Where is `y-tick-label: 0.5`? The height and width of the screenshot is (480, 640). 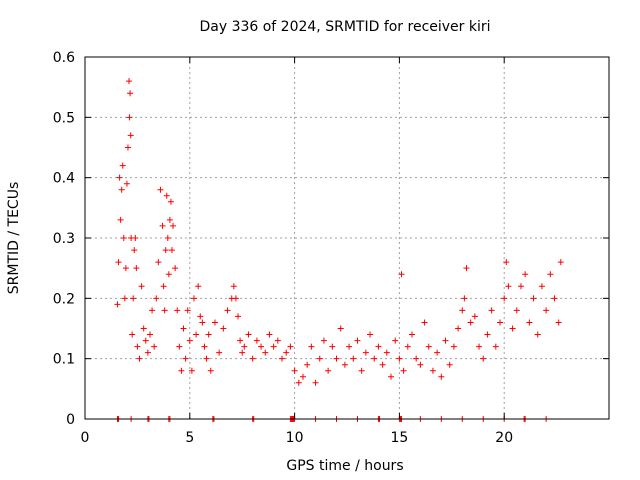 y-tick-label: 0.5 is located at coordinates (64, 118).